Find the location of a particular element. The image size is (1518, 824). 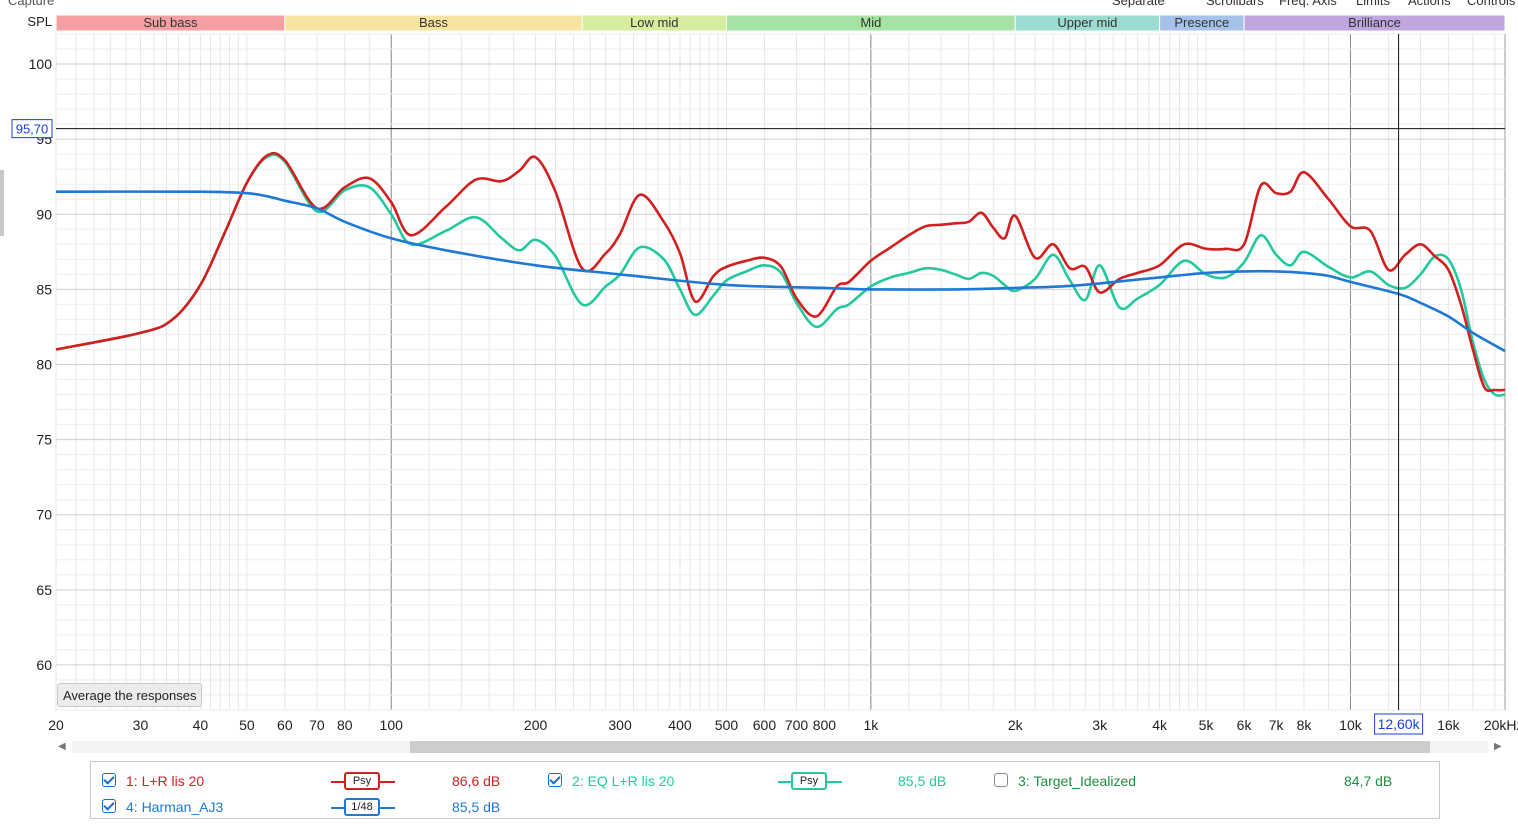

y-tick-label-3: 85 is located at coordinates (44, 289).